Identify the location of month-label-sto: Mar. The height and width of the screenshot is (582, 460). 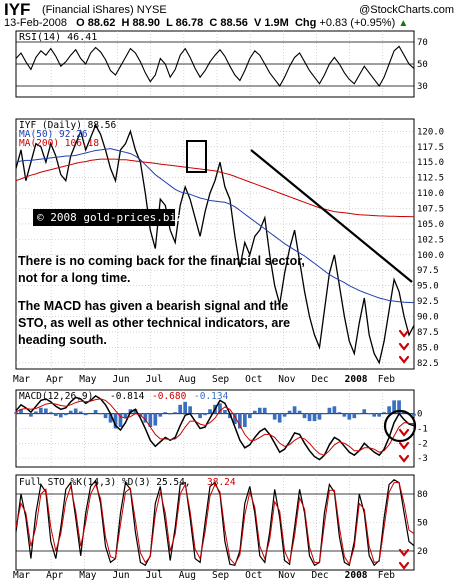
(21, 575).